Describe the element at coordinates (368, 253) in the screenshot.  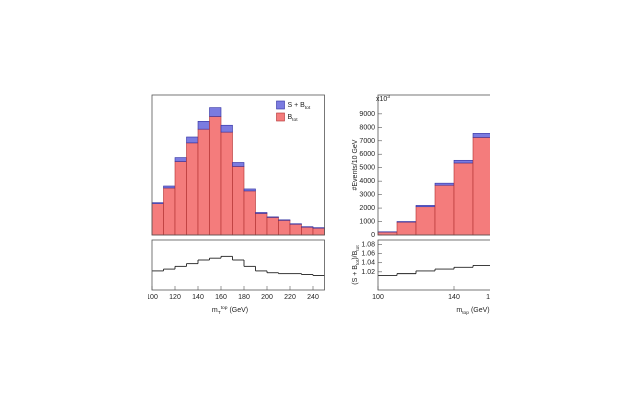
I see `y-tick-label: 1.06` at that location.